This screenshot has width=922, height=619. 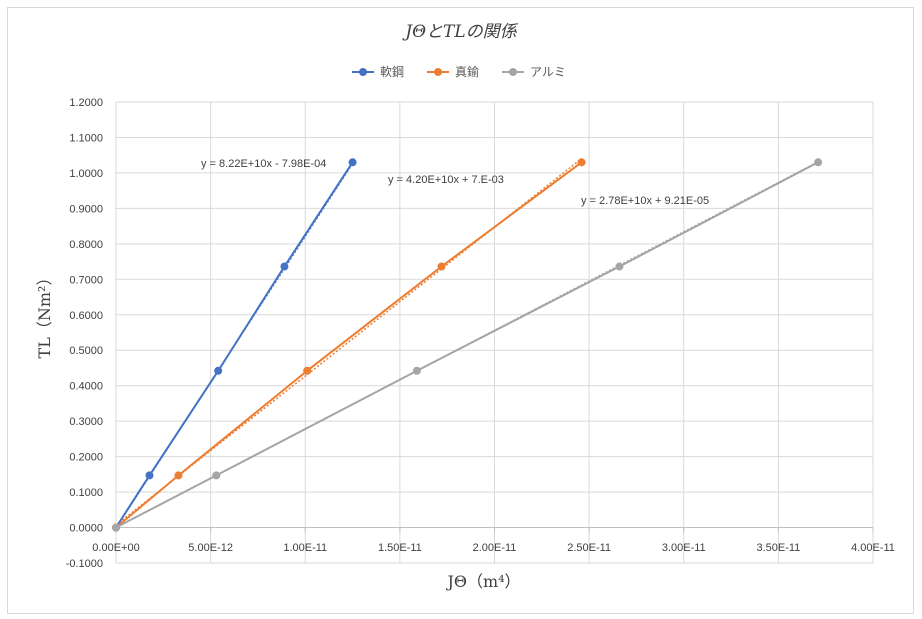 What do you see at coordinates (115, 548) in the screenshot?
I see `x-tick-label: 0.00E+00` at bounding box center [115, 548].